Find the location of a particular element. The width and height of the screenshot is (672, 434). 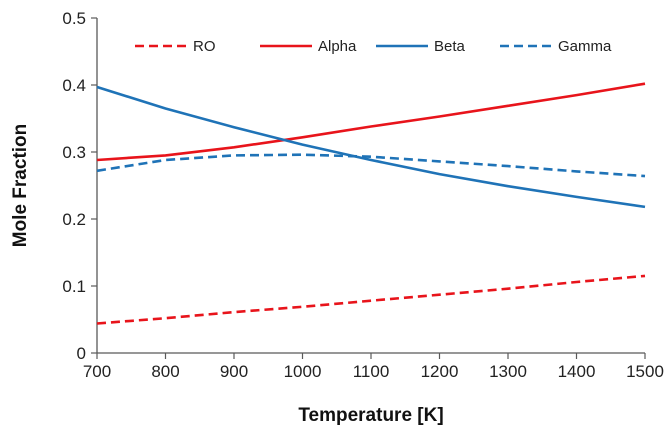

x-tick-label: 1400 is located at coordinates (577, 371).